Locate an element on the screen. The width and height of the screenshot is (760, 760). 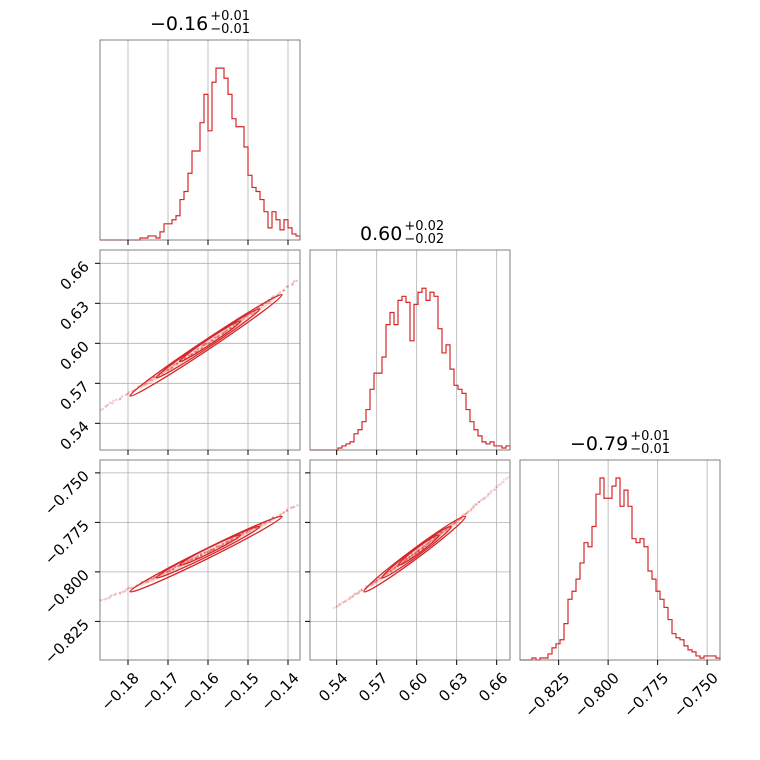
scatter-panel-1-3-frame is located at coordinates (200, 560).